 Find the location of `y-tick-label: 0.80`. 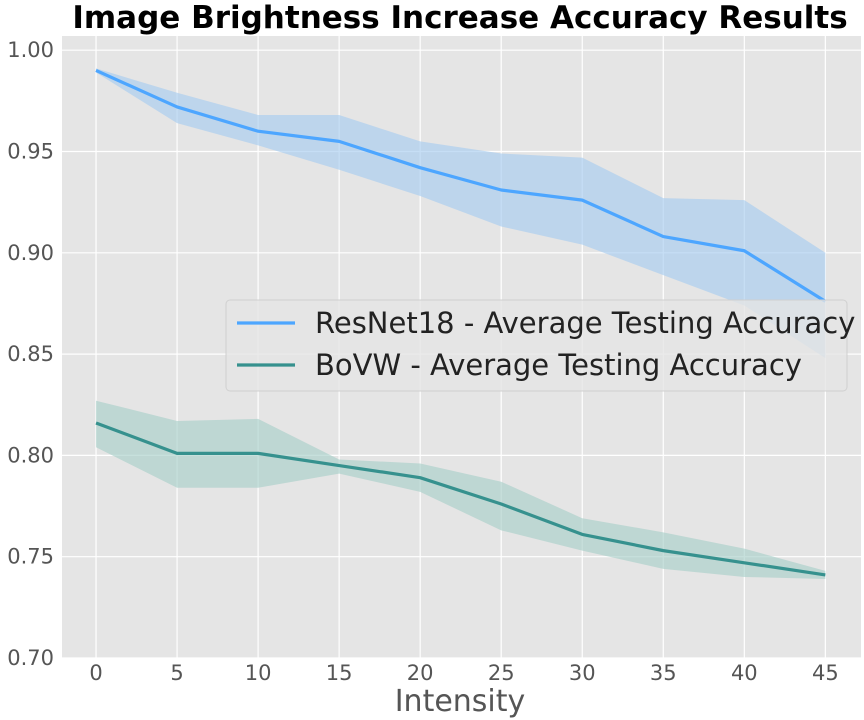

y-tick-label: 0.80 is located at coordinates (30, 455).